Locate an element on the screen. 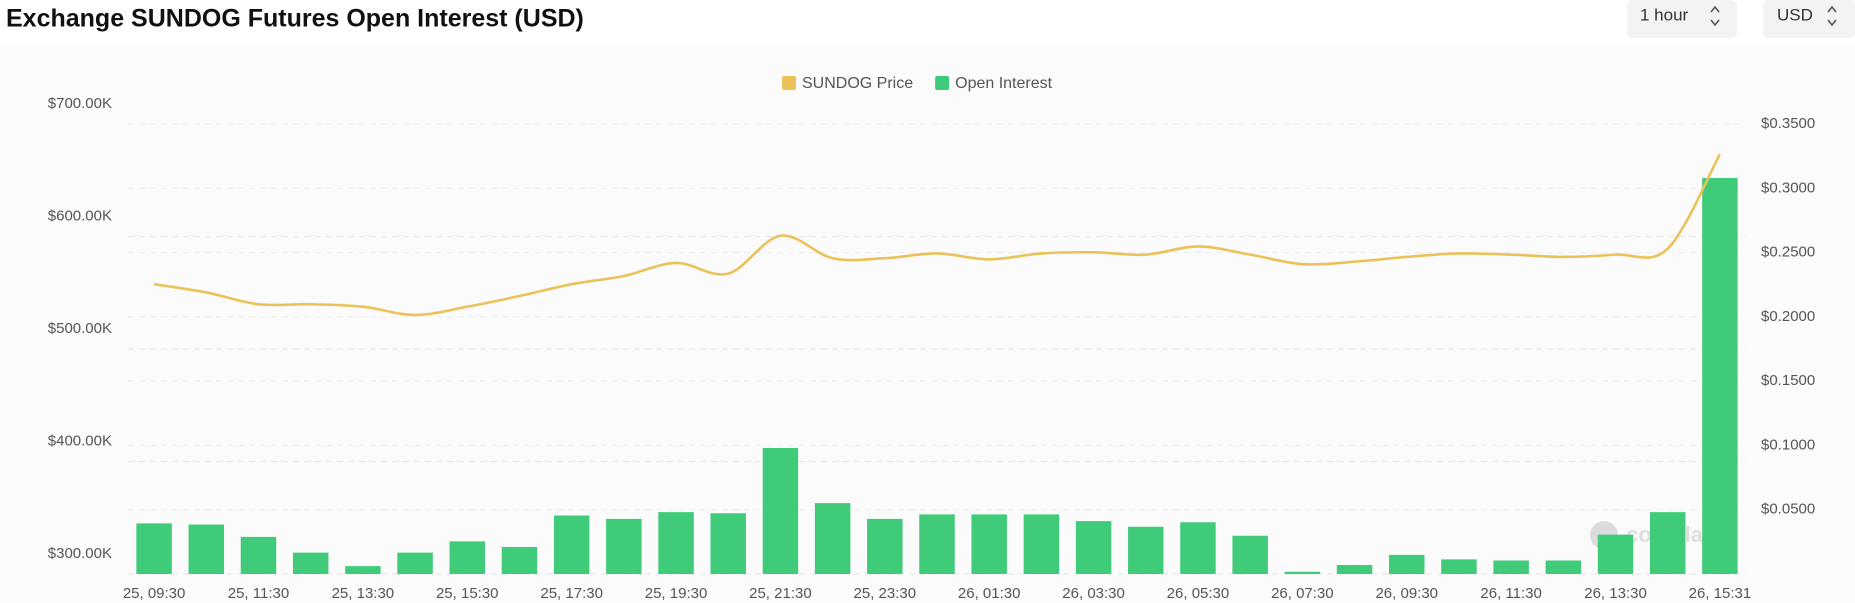 The width and height of the screenshot is (1855, 603). x-tick-label: 25, 13:30 is located at coordinates (363, 593).